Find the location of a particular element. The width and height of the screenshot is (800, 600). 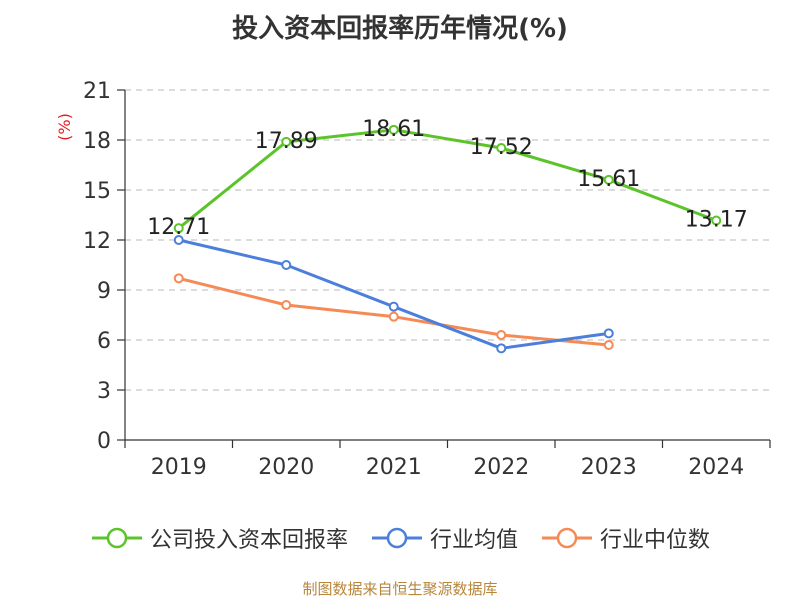

x-tick-label: 2024 is located at coordinates (716, 467).